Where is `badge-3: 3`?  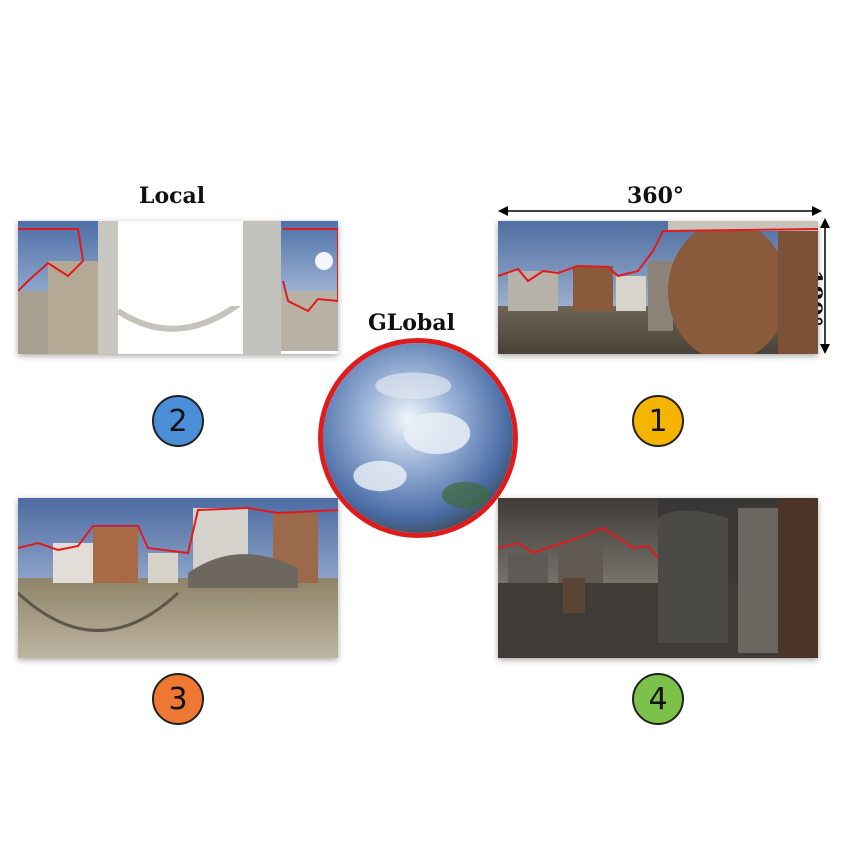
badge-3: 3 is located at coordinates (178, 699).